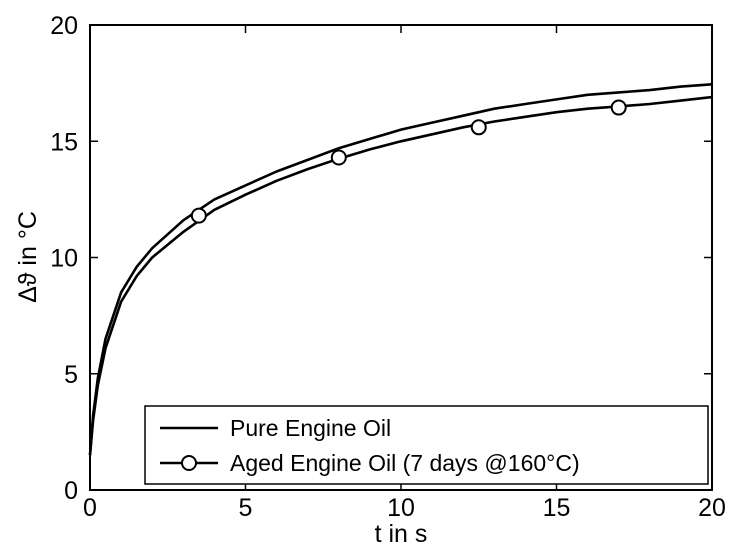 This screenshot has width=733, height=547. Describe the element at coordinates (246, 508) in the screenshot. I see `x-tick-label: 5` at that location.